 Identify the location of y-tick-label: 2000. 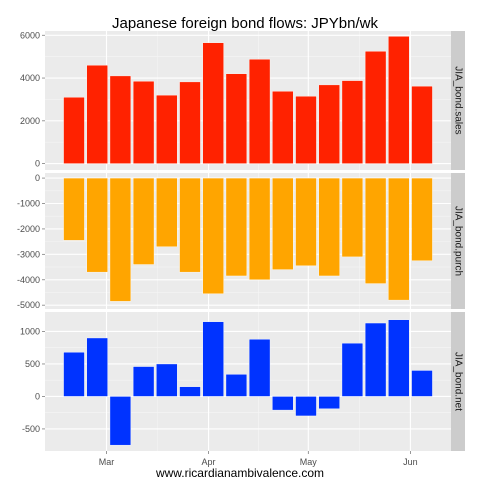
(30, 121).